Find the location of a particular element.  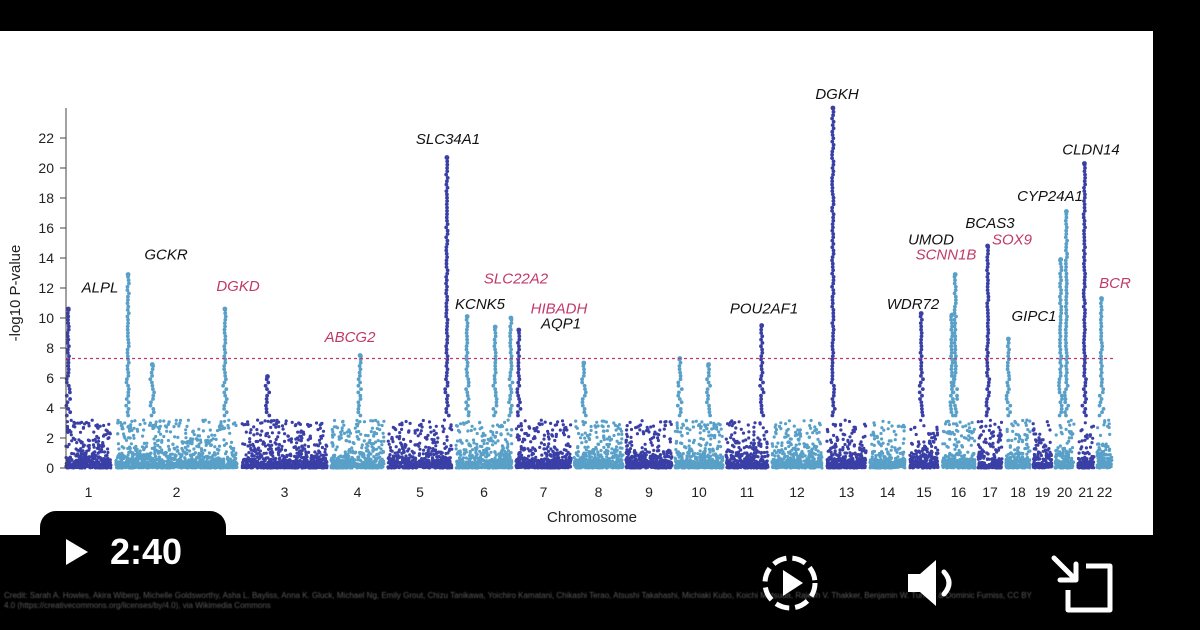

scatter-points-layer is located at coordinates (589, 444).